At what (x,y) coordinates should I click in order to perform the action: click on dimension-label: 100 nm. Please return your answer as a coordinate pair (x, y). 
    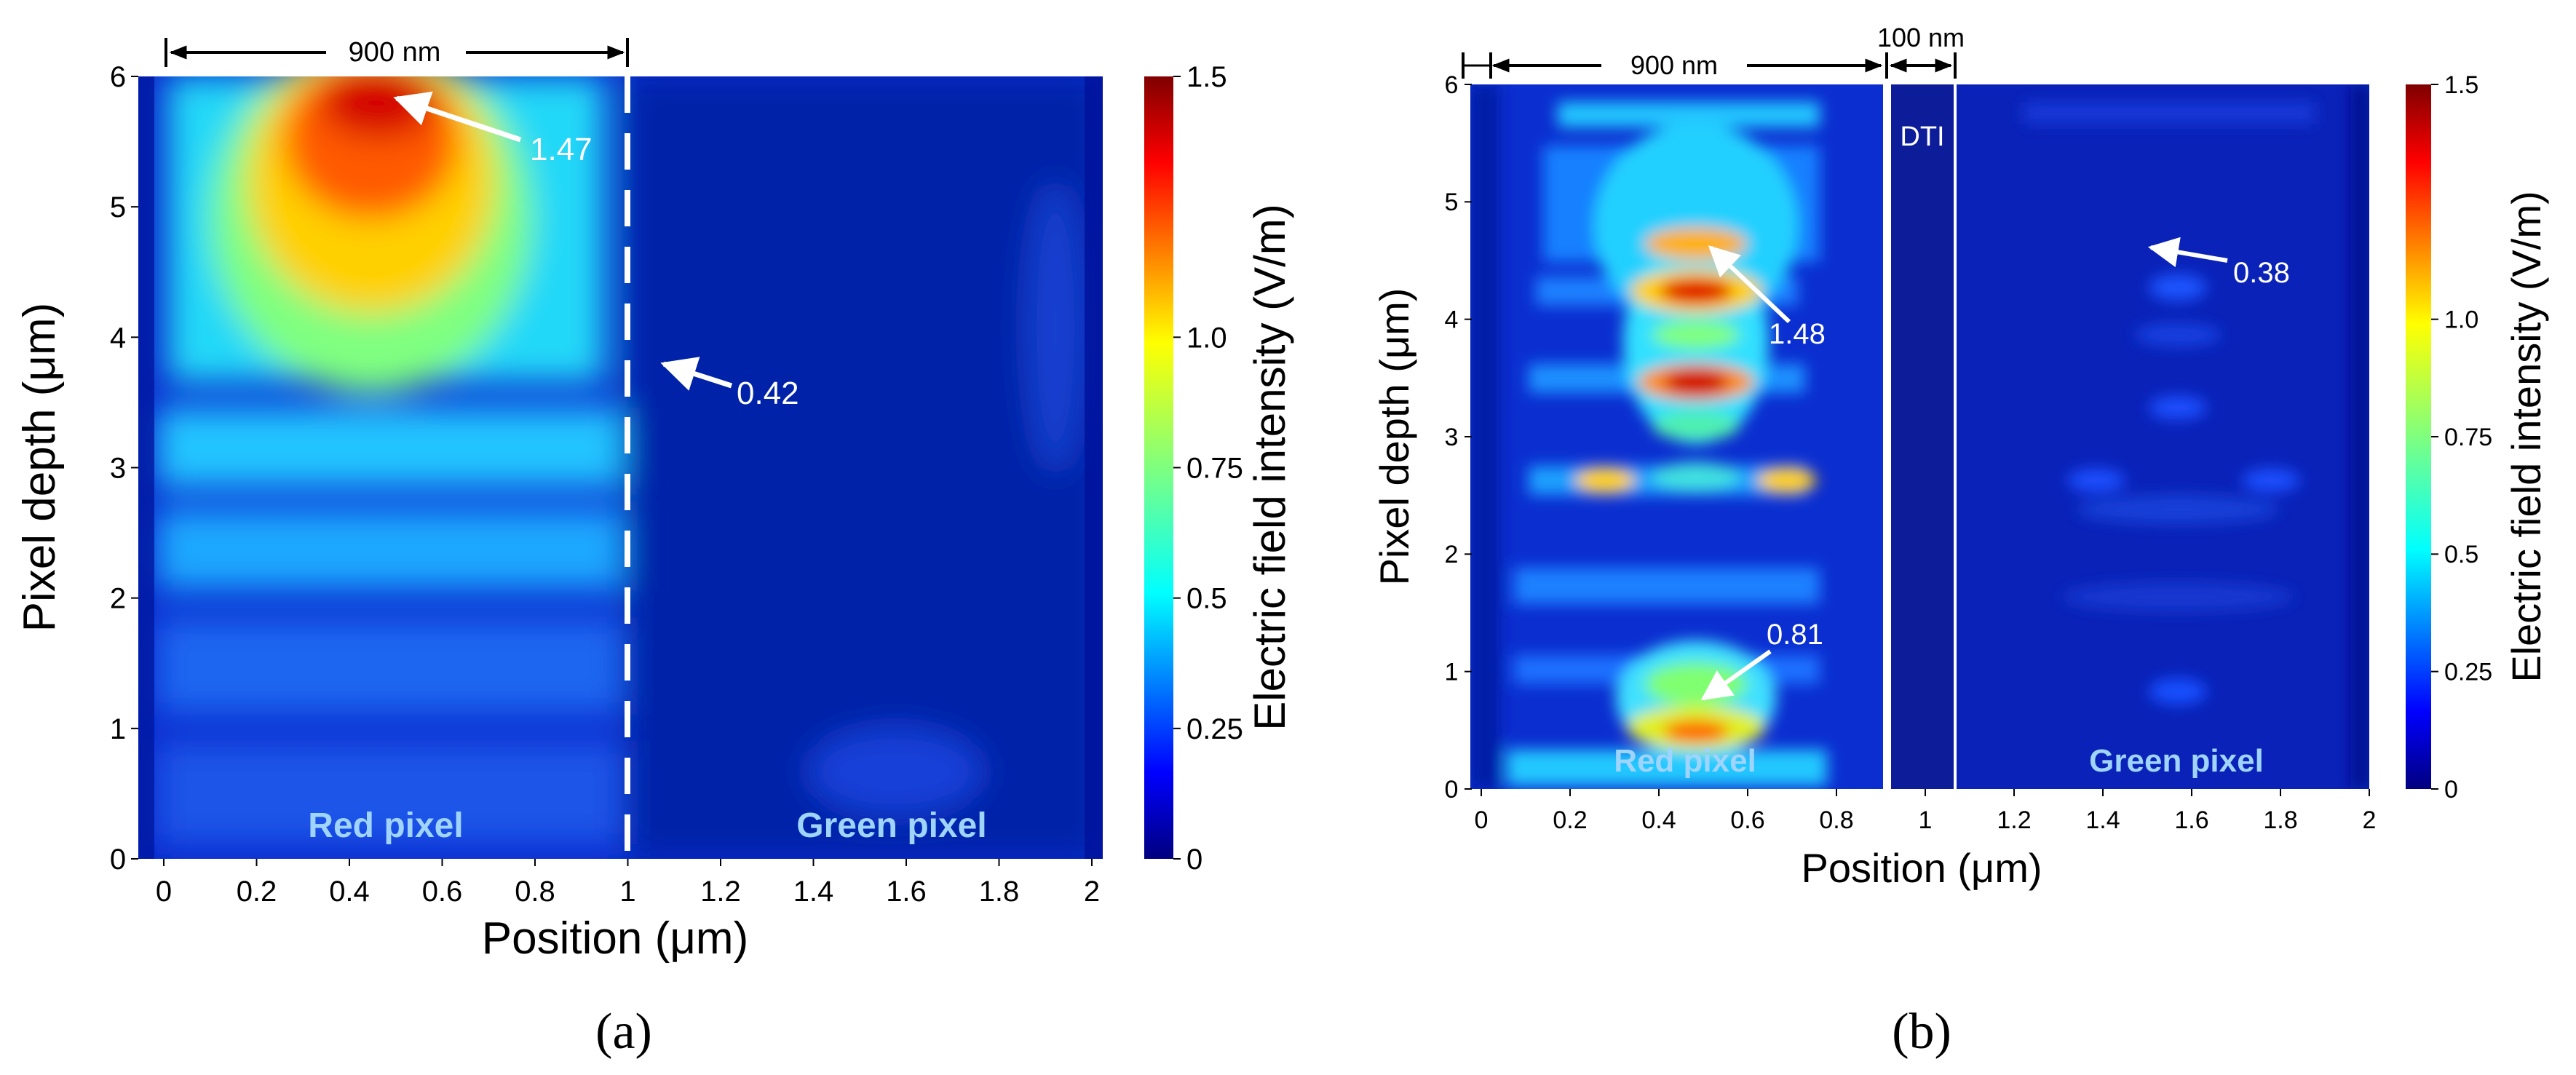
    Looking at the image, I should click on (1921, 37).